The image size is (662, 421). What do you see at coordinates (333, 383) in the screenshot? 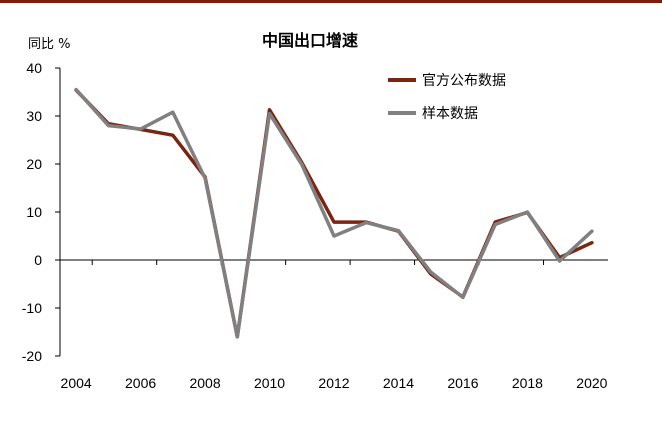
I see `x-tick-label: 2012` at bounding box center [333, 383].